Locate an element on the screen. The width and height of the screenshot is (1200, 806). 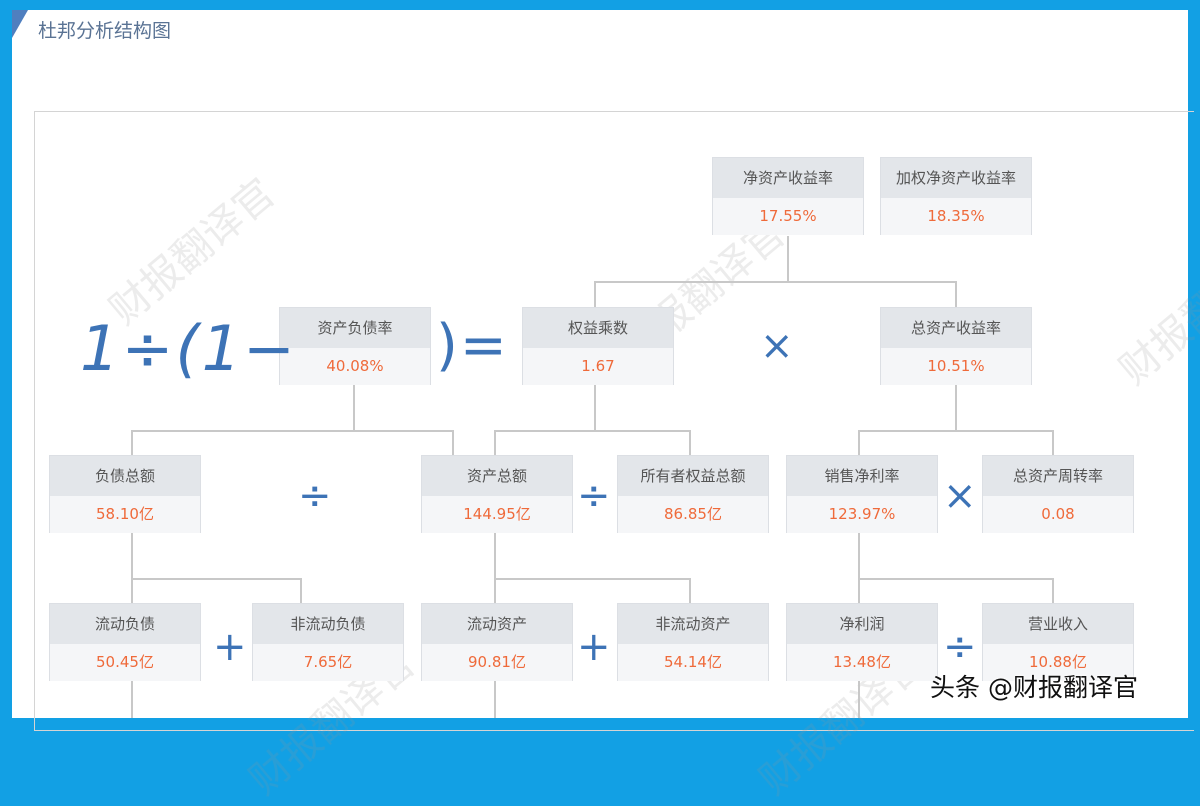
box-value: 123.97% is located at coordinates (862, 514).